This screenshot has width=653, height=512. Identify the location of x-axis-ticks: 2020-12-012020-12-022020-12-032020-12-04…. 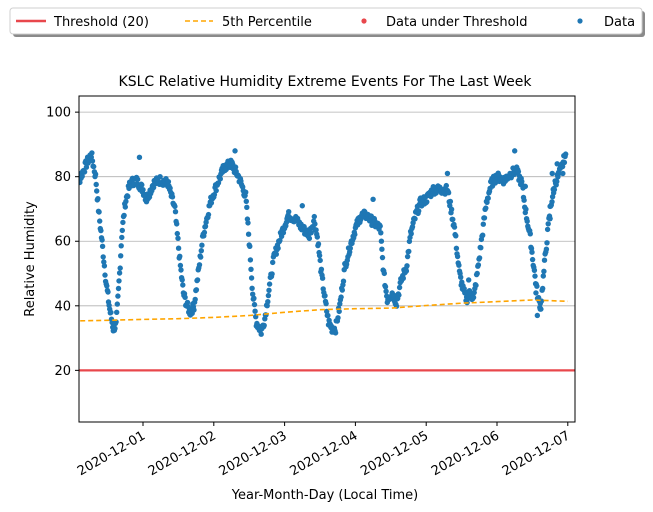
(324, 450).